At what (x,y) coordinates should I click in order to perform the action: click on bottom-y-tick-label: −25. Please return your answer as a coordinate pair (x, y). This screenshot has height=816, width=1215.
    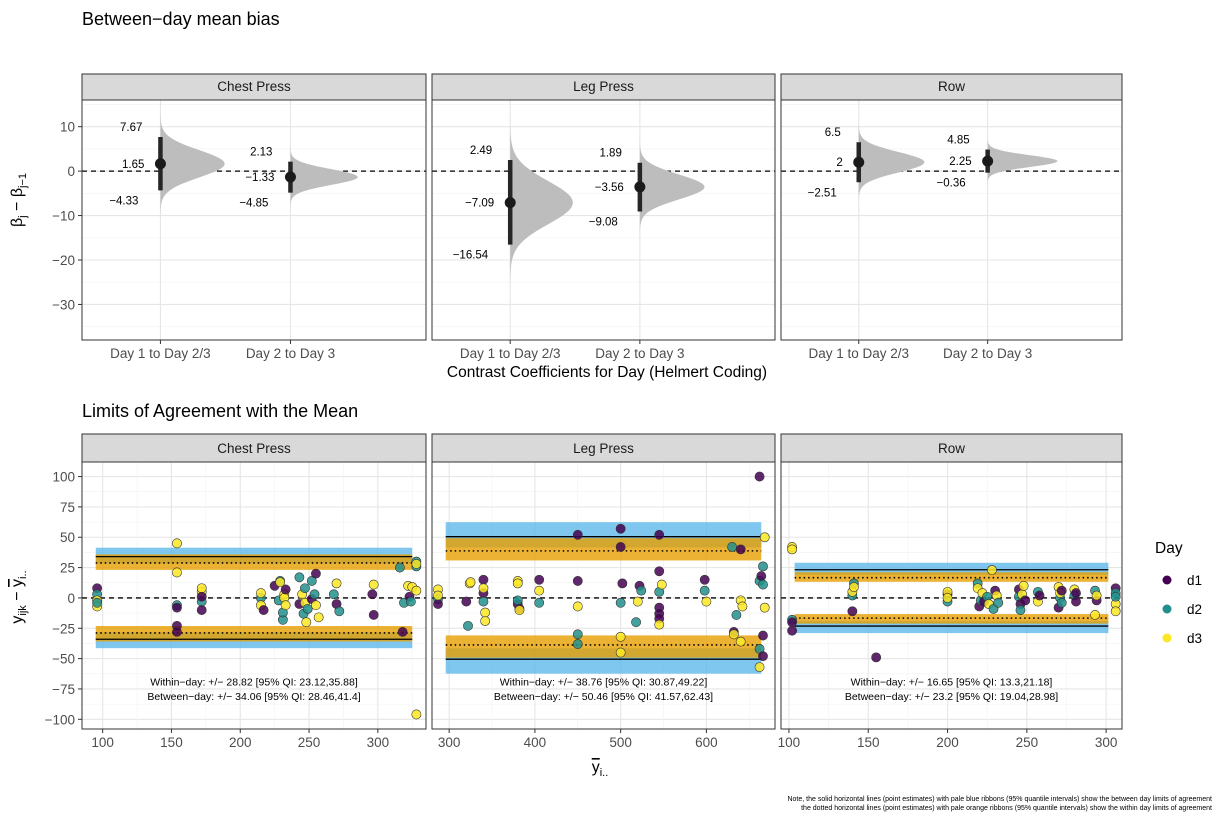
    Looking at the image, I should click on (63, 628).